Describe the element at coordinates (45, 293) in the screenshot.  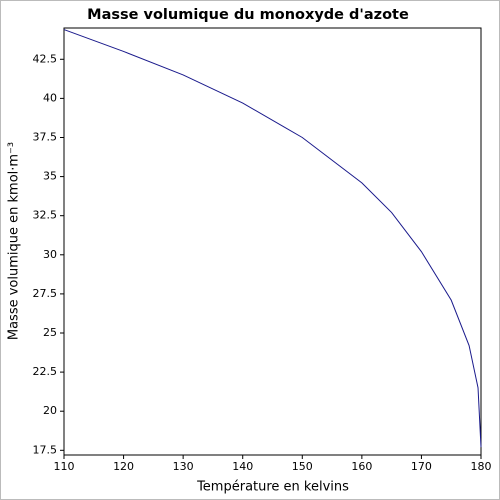
I see `y-tick-label: 27.5` at that location.